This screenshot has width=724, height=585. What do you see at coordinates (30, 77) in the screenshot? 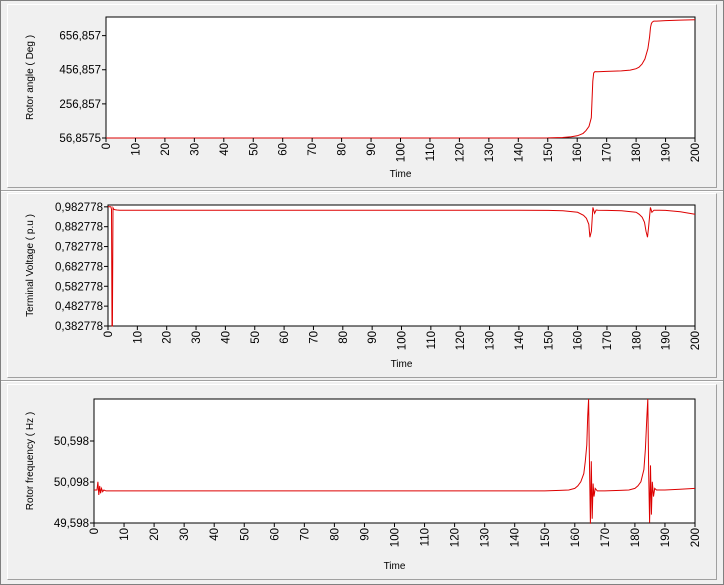
I see `y-axis-title: Rotor angle ( Deg )` at bounding box center [30, 77].